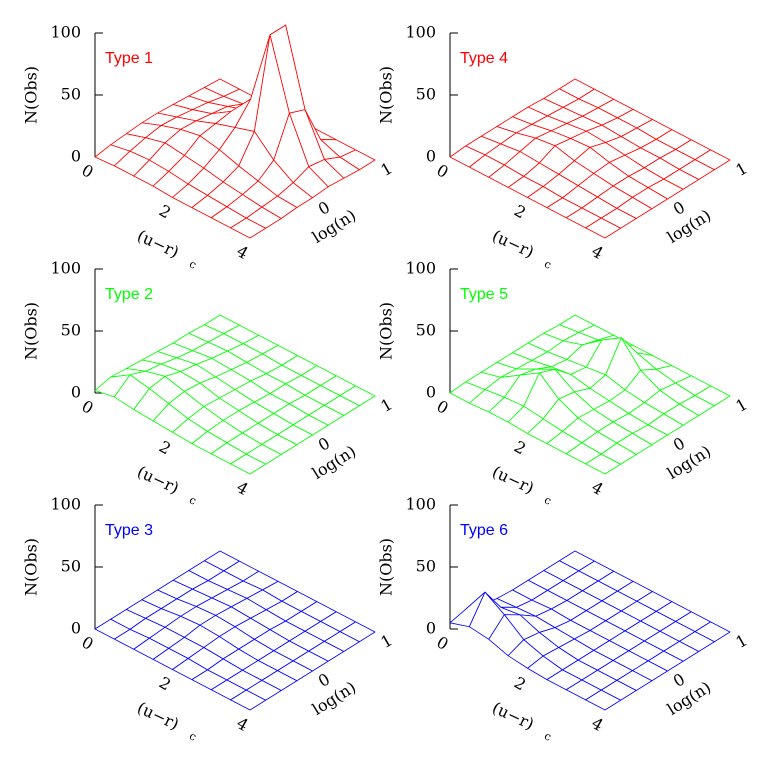 The image size is (763, 763). I want to click on panel-title: Type 4, so click(484, 58).